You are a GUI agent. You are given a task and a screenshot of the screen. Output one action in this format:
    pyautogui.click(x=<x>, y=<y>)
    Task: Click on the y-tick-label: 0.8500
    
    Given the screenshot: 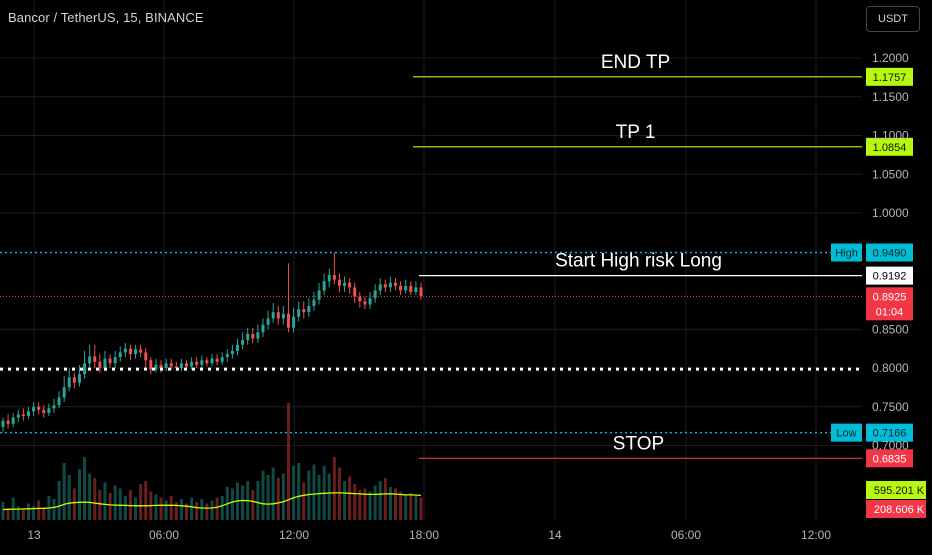 What is the action you would take?
    pyautogui.click(x=890, y=329)
    